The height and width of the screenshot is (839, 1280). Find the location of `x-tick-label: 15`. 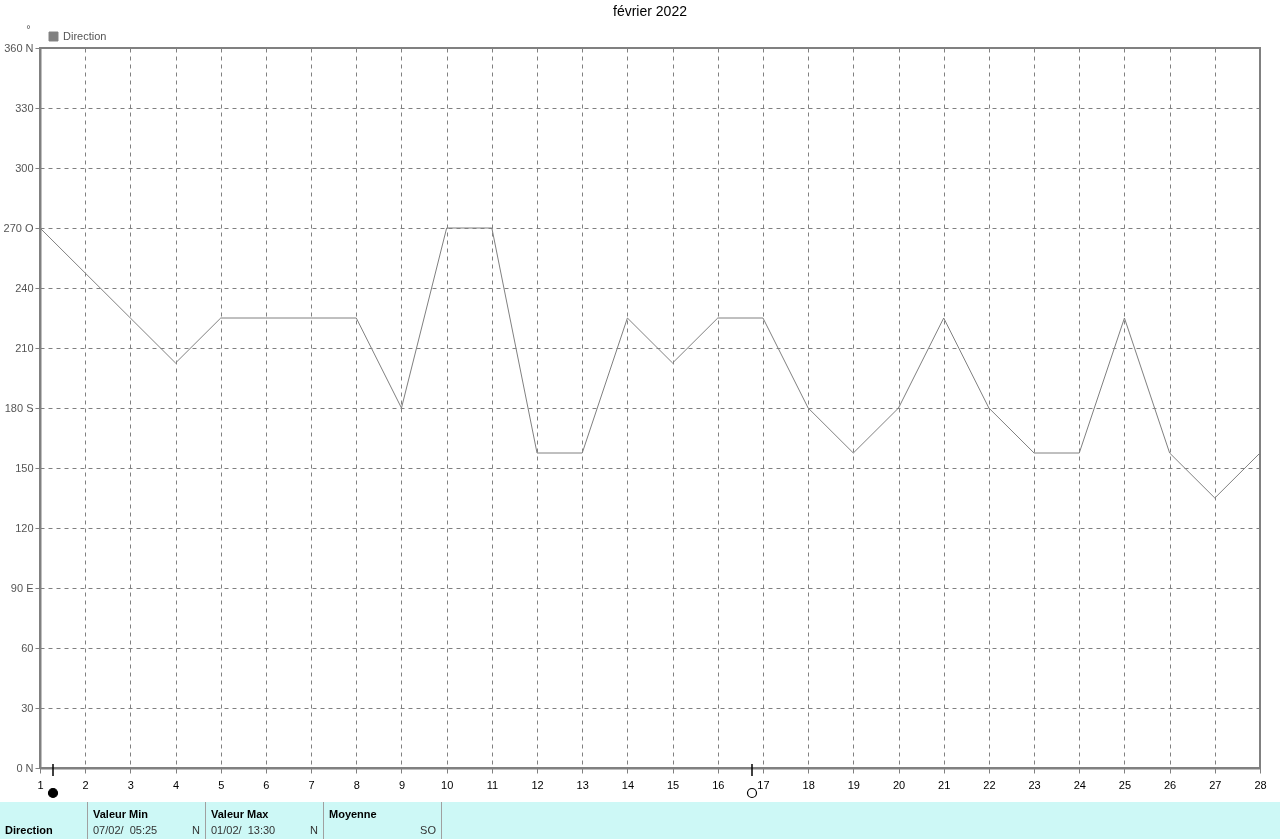

x-tick-label: 15 is located at coordinates (673, 784).